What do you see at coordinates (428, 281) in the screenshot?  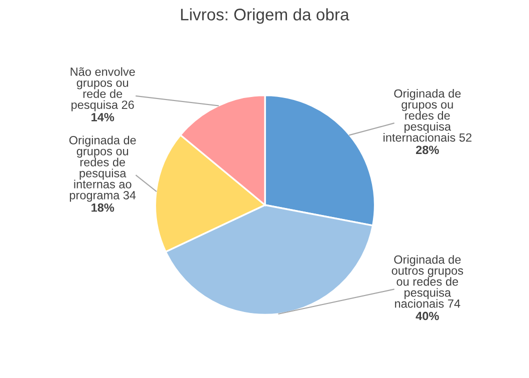 I see `slice-label: Originada de outros grupos ou redes de pesquisa nacionais 74` at bounding box center [428, 281].